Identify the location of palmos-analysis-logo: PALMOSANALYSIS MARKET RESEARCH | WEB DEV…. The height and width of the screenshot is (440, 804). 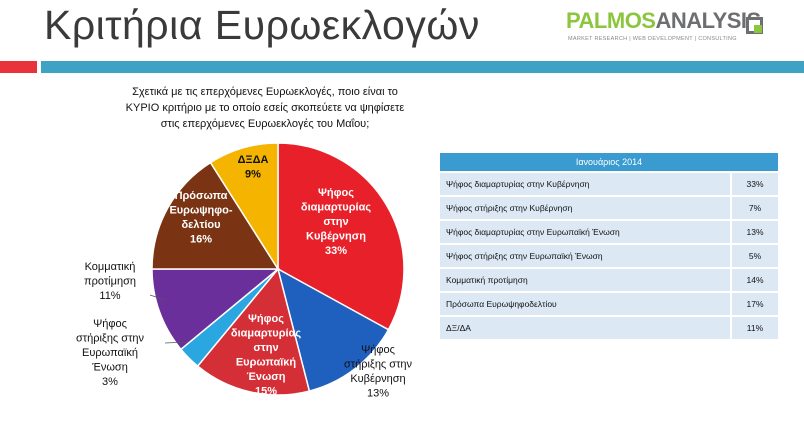
(664, 29).